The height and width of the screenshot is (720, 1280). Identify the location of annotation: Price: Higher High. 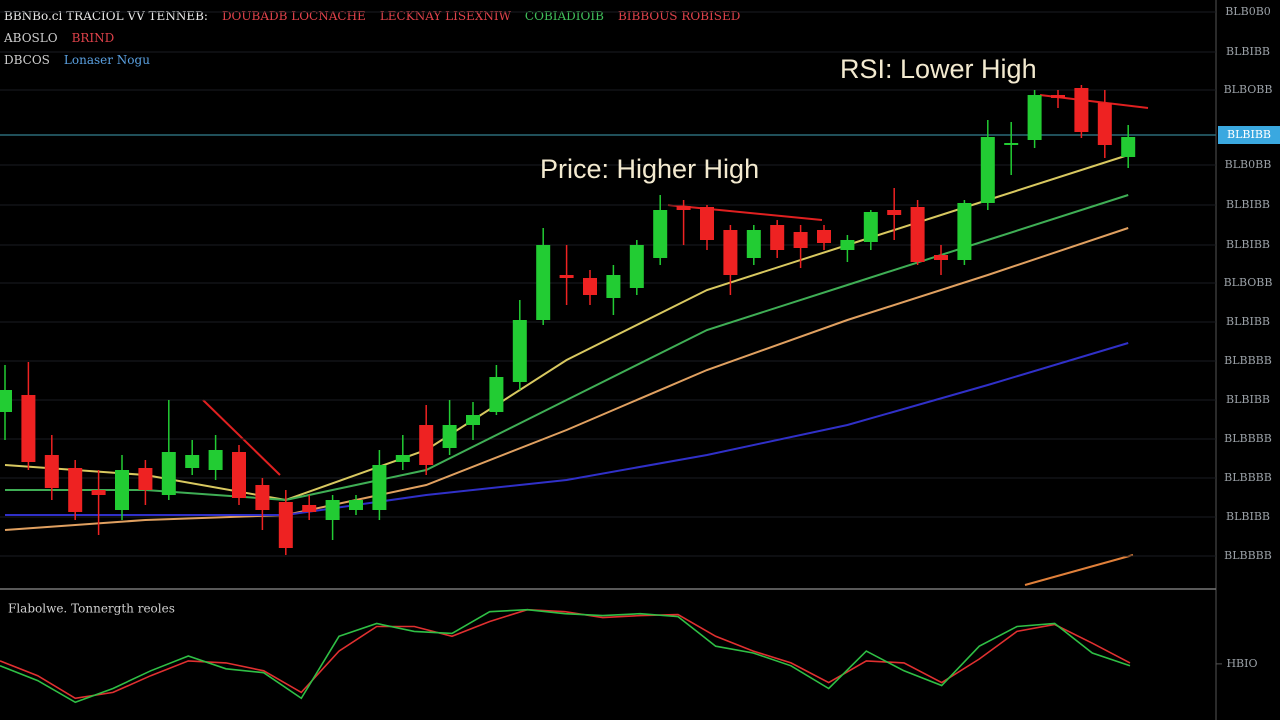
(649, 169).